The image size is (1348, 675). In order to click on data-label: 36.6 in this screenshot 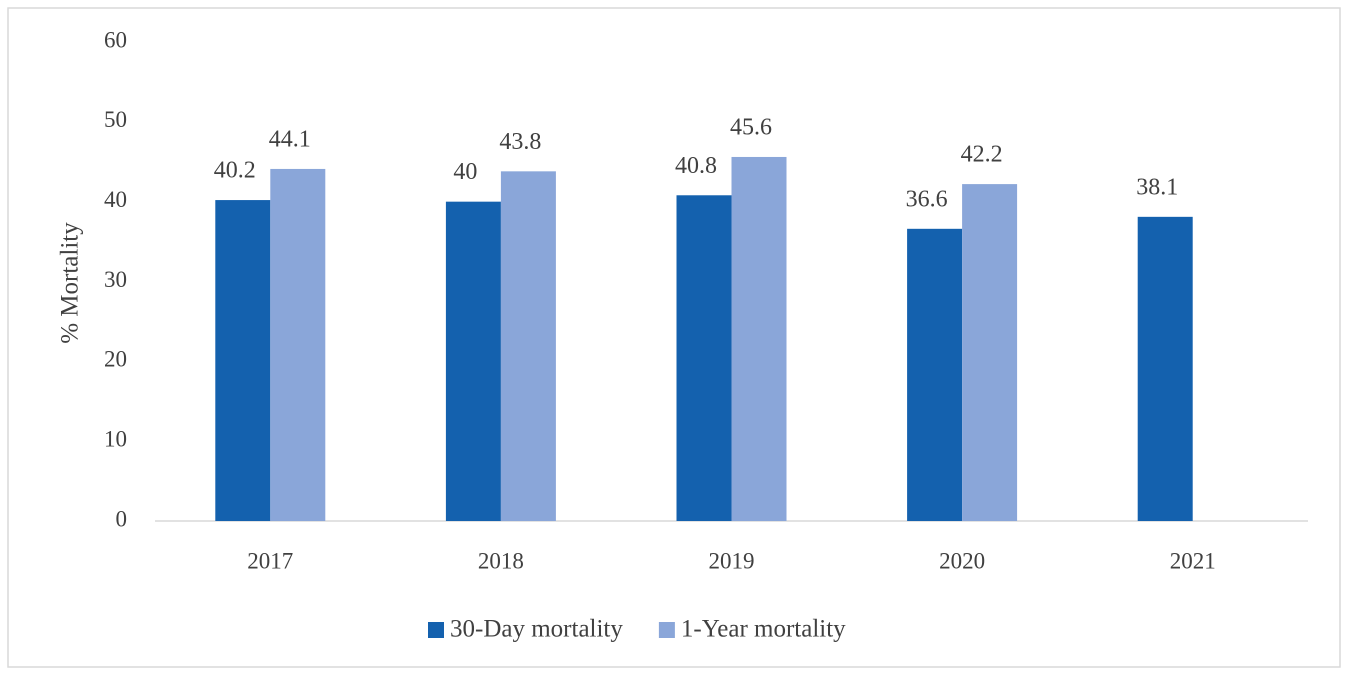, I will do `click(927, 199)`.